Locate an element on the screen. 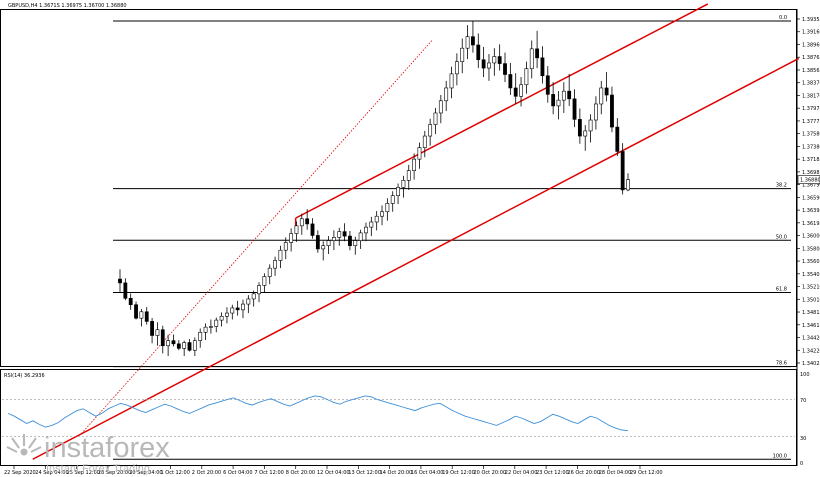 Image resolution: width=820 pixels, height=477 pixels. price-tick-label: 1.36395 is located at coordinates (811, 211).